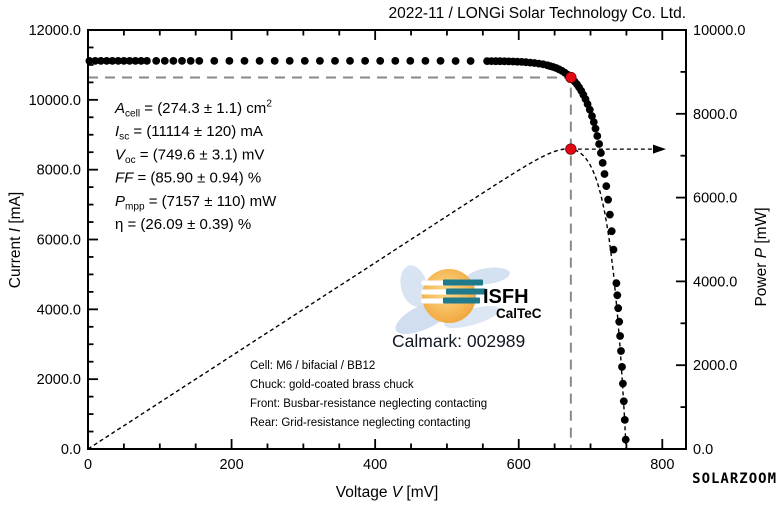  Describe the element at coordinates (193, 109) in the screenshot. I see `result-line: Acell = (274.3 ± 1.1) cm2` at that location.